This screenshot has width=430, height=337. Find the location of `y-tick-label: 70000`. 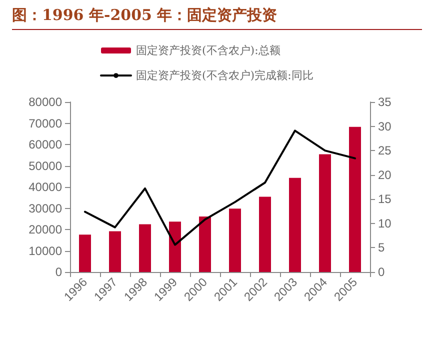

y-tick-label: 70000 is located at coordinates (45, 123).